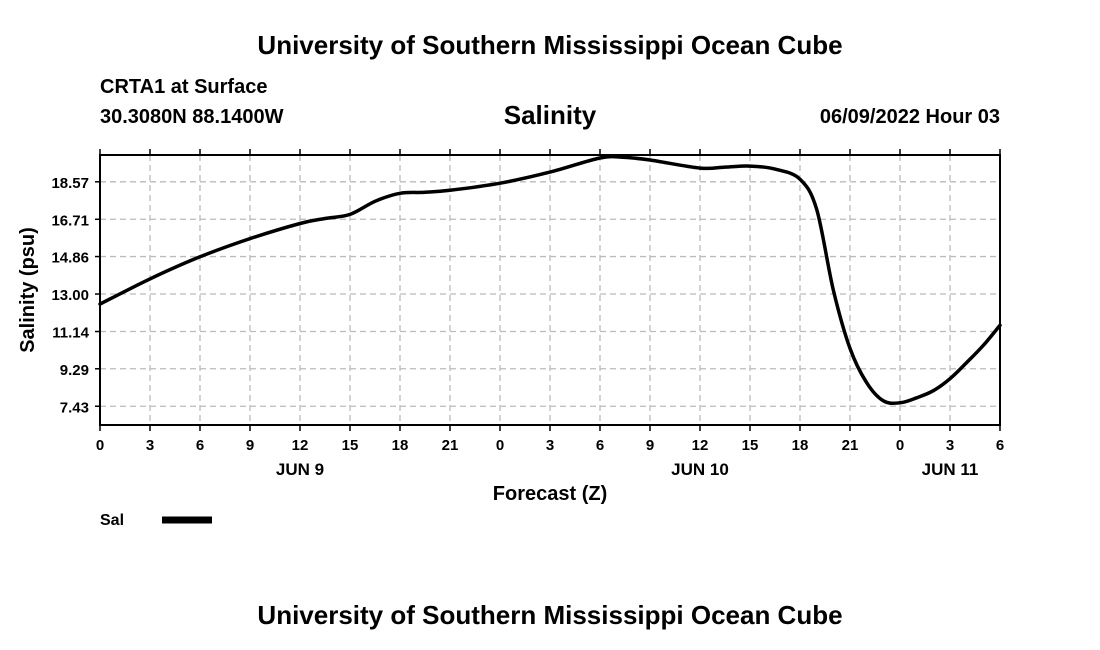 The image size is (1100, 650). What do you see at coordinates (70, 220) in the screenshot?
I see `y-tick-label: 16.71` at bounding box center [70, 220].